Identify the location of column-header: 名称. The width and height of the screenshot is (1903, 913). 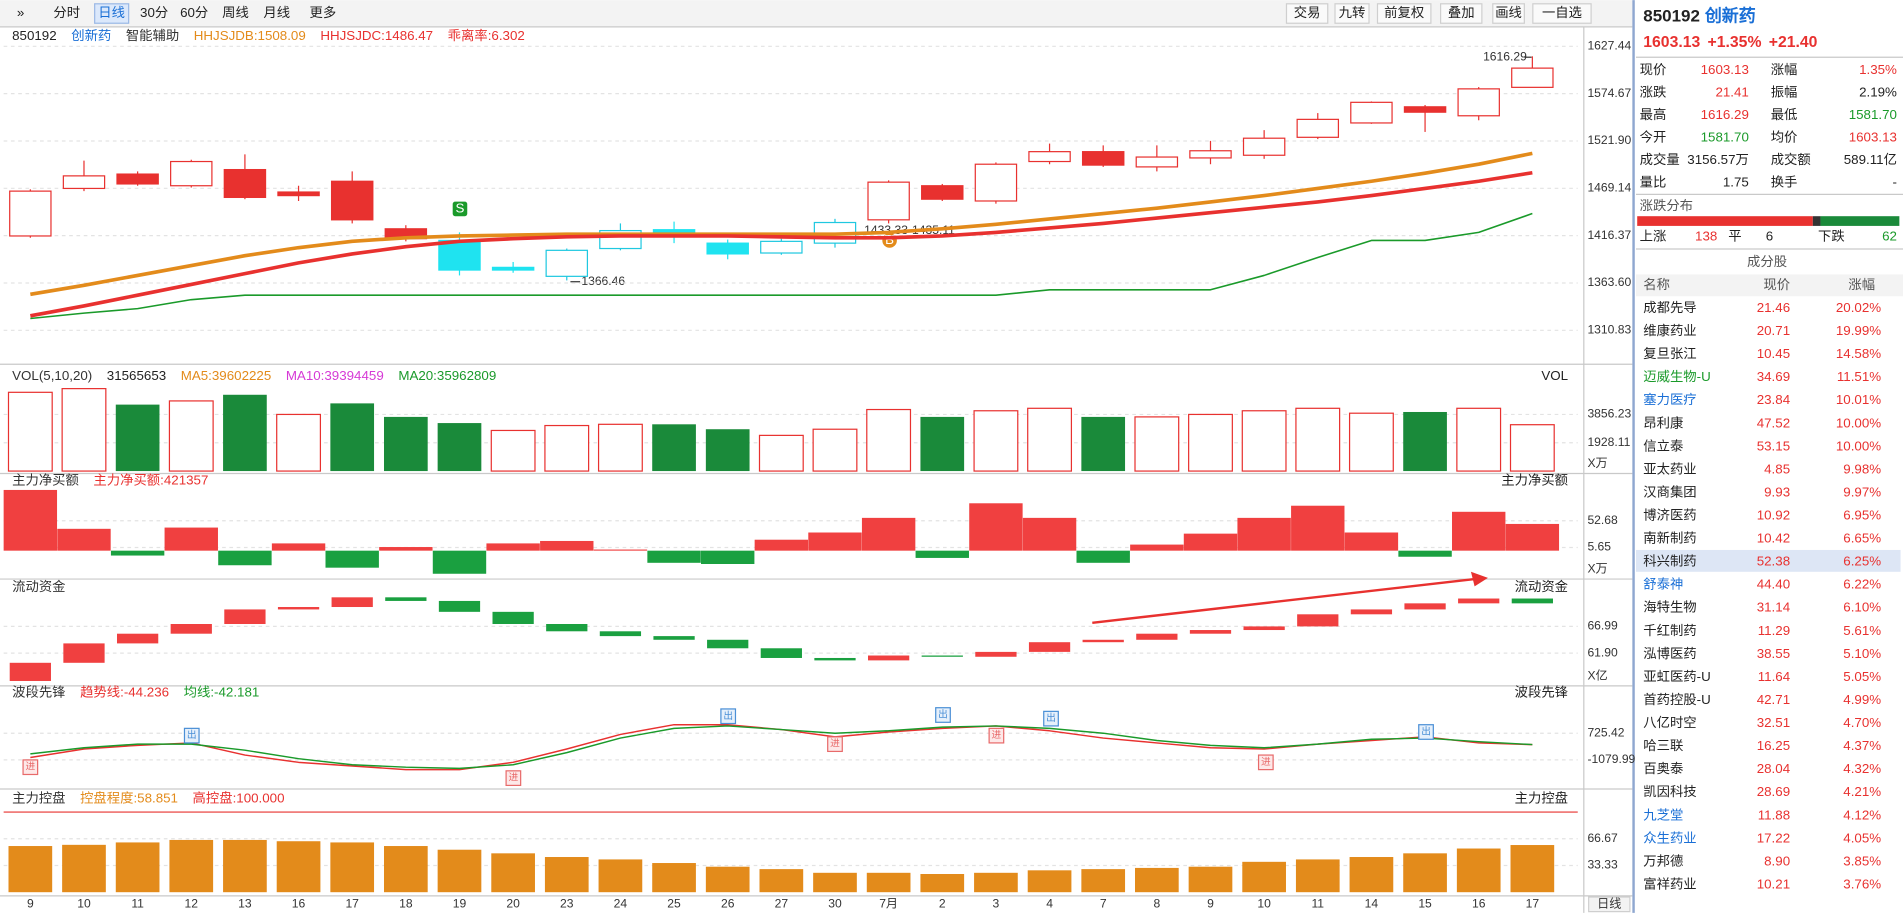
(1656, 284).